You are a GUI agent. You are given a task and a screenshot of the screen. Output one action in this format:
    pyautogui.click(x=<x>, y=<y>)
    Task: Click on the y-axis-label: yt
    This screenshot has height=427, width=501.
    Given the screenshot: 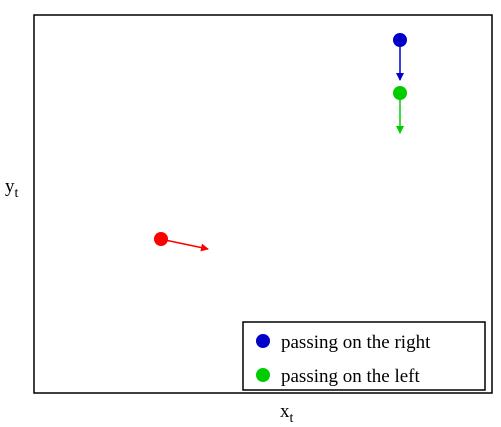 What is the action you would take?
    pyautogui.click(x=12, y=188)
    